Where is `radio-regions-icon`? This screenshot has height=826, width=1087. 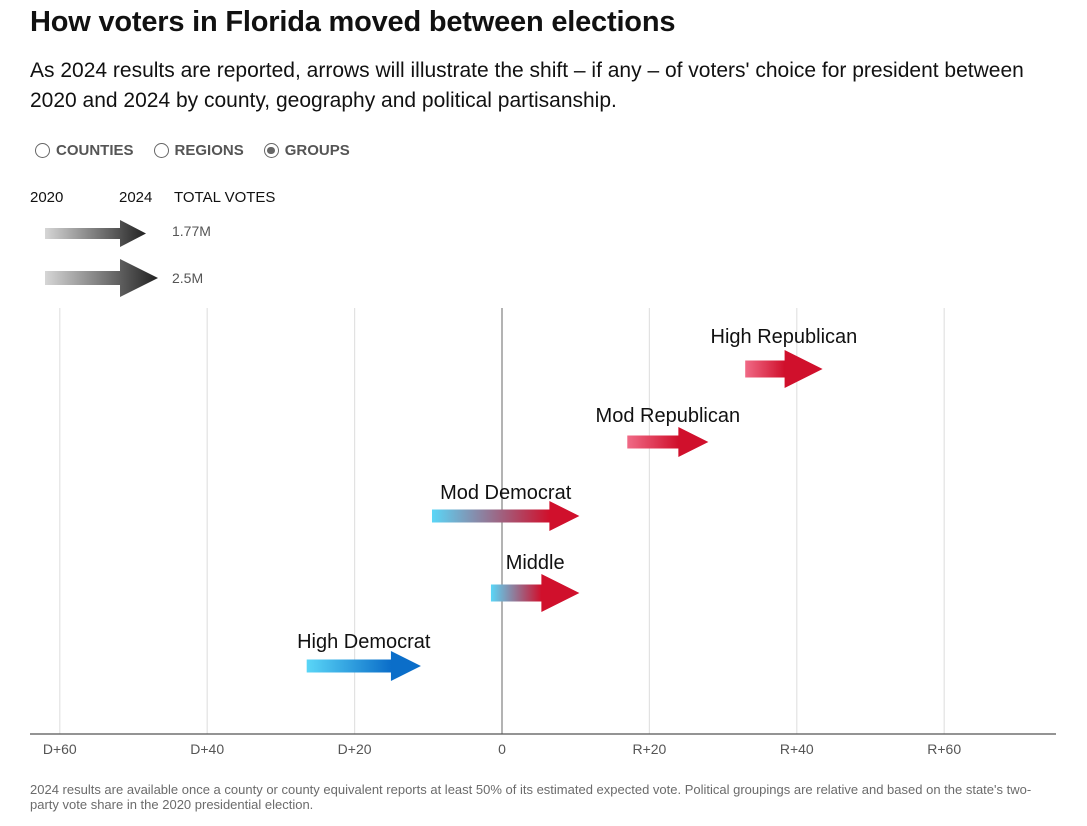
radio-regions-icon is located at coordinates (161, 150).